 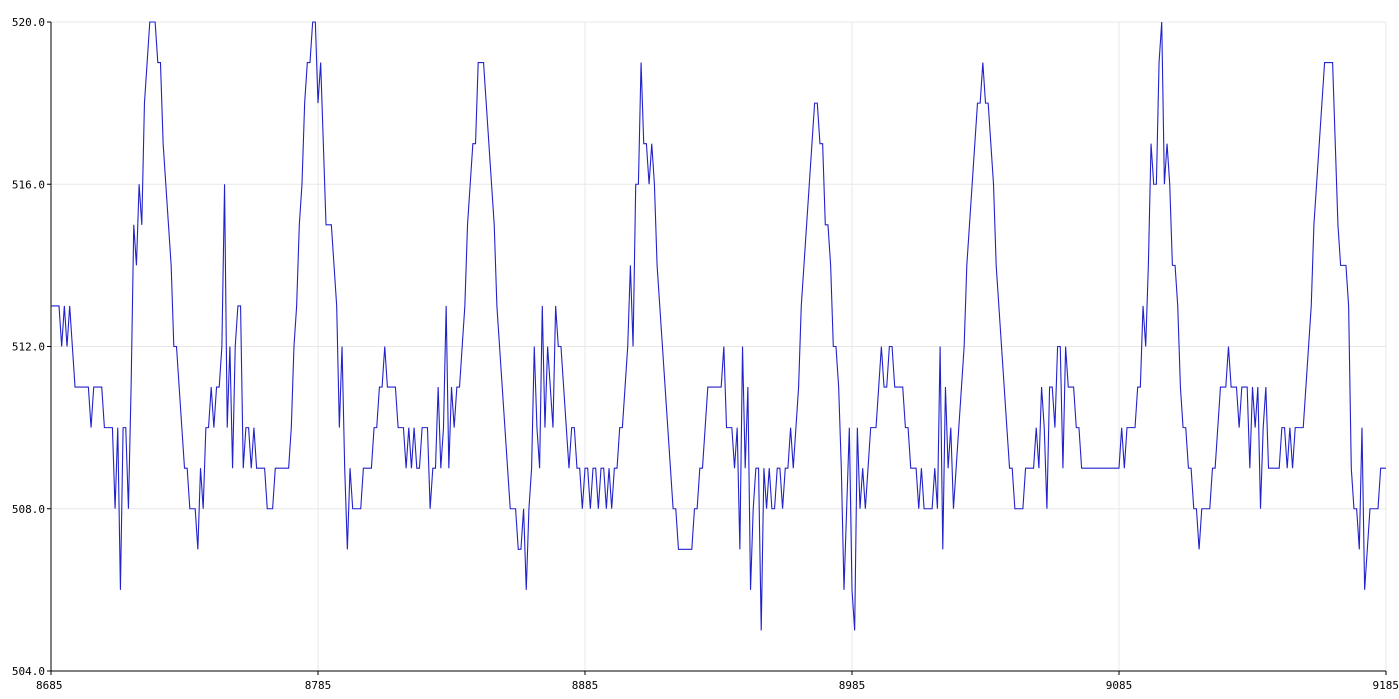 I want to click on x-tick-label: 8785, so click(x=318, y=685).